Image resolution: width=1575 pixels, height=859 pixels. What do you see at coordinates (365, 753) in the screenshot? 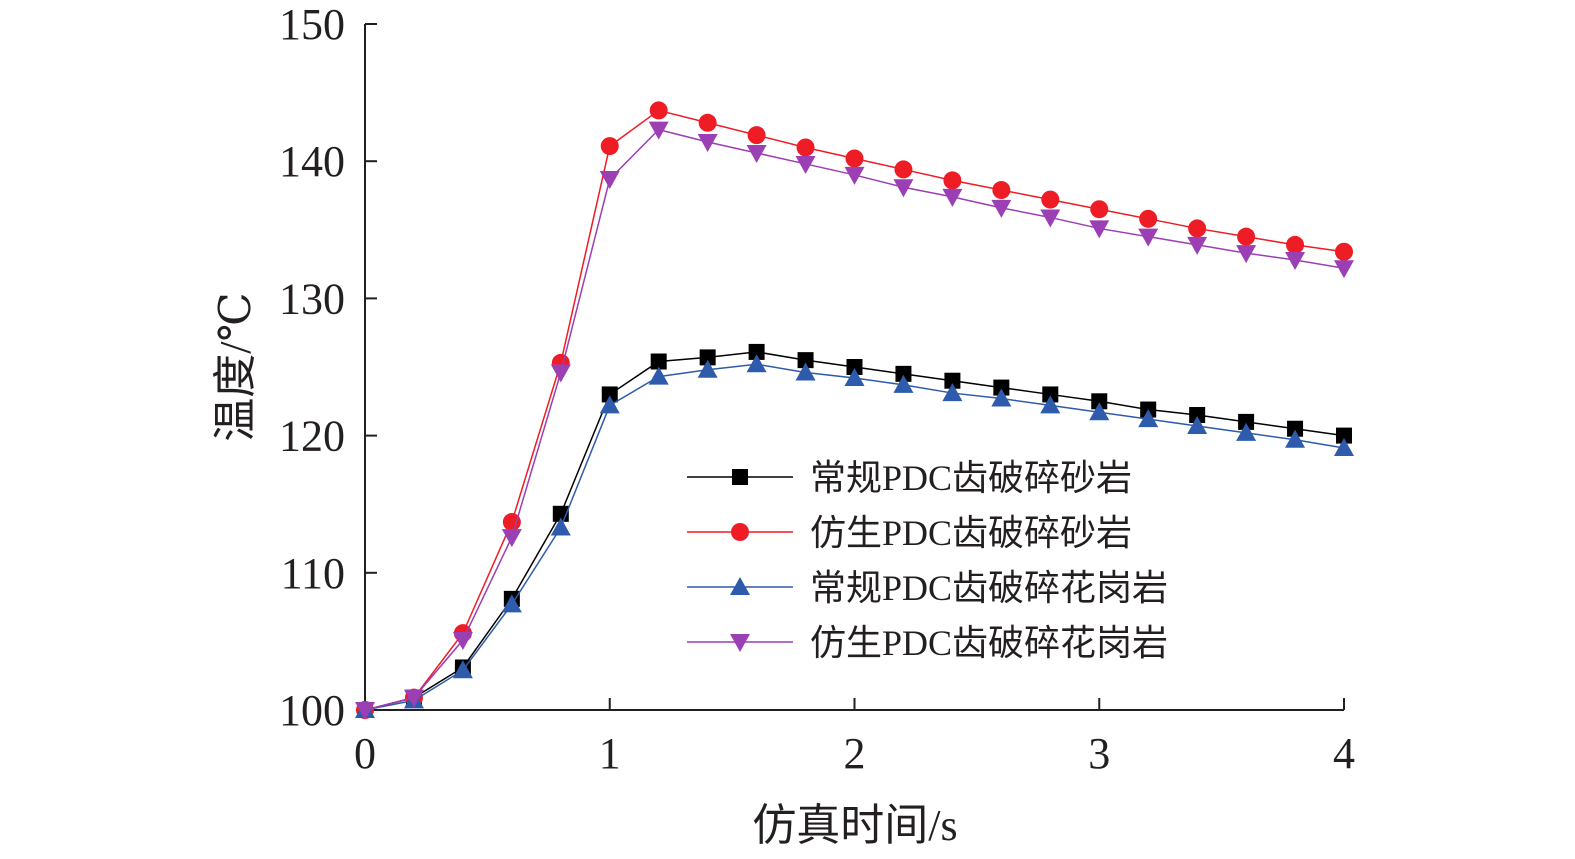
I see `x-tick-label: 0` at bounding box center [365, 753].